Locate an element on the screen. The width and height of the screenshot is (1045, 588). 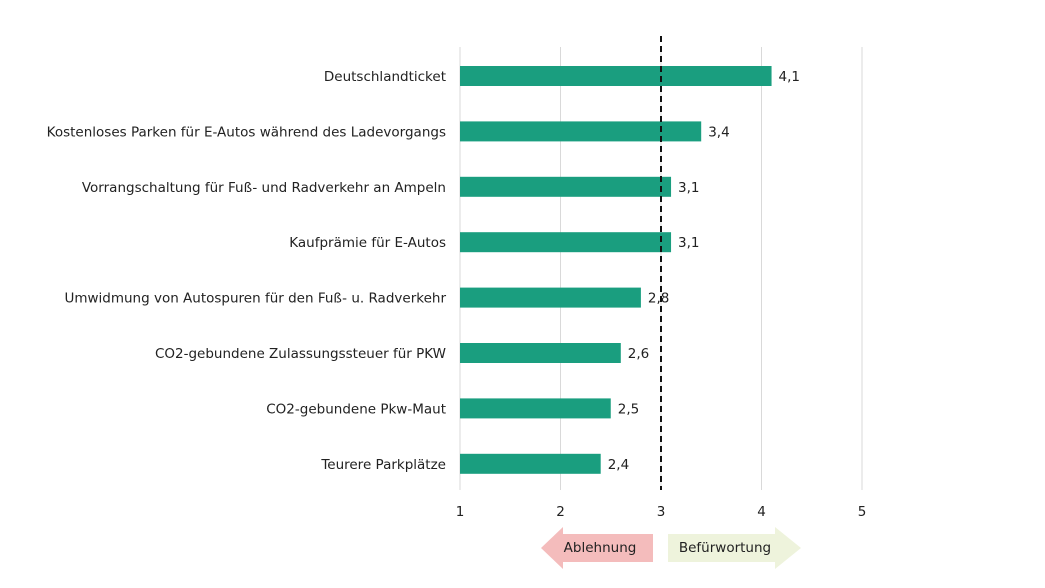
value-label-teurere-parkplaetze: 2,4 is located at coordinates (618, 465).